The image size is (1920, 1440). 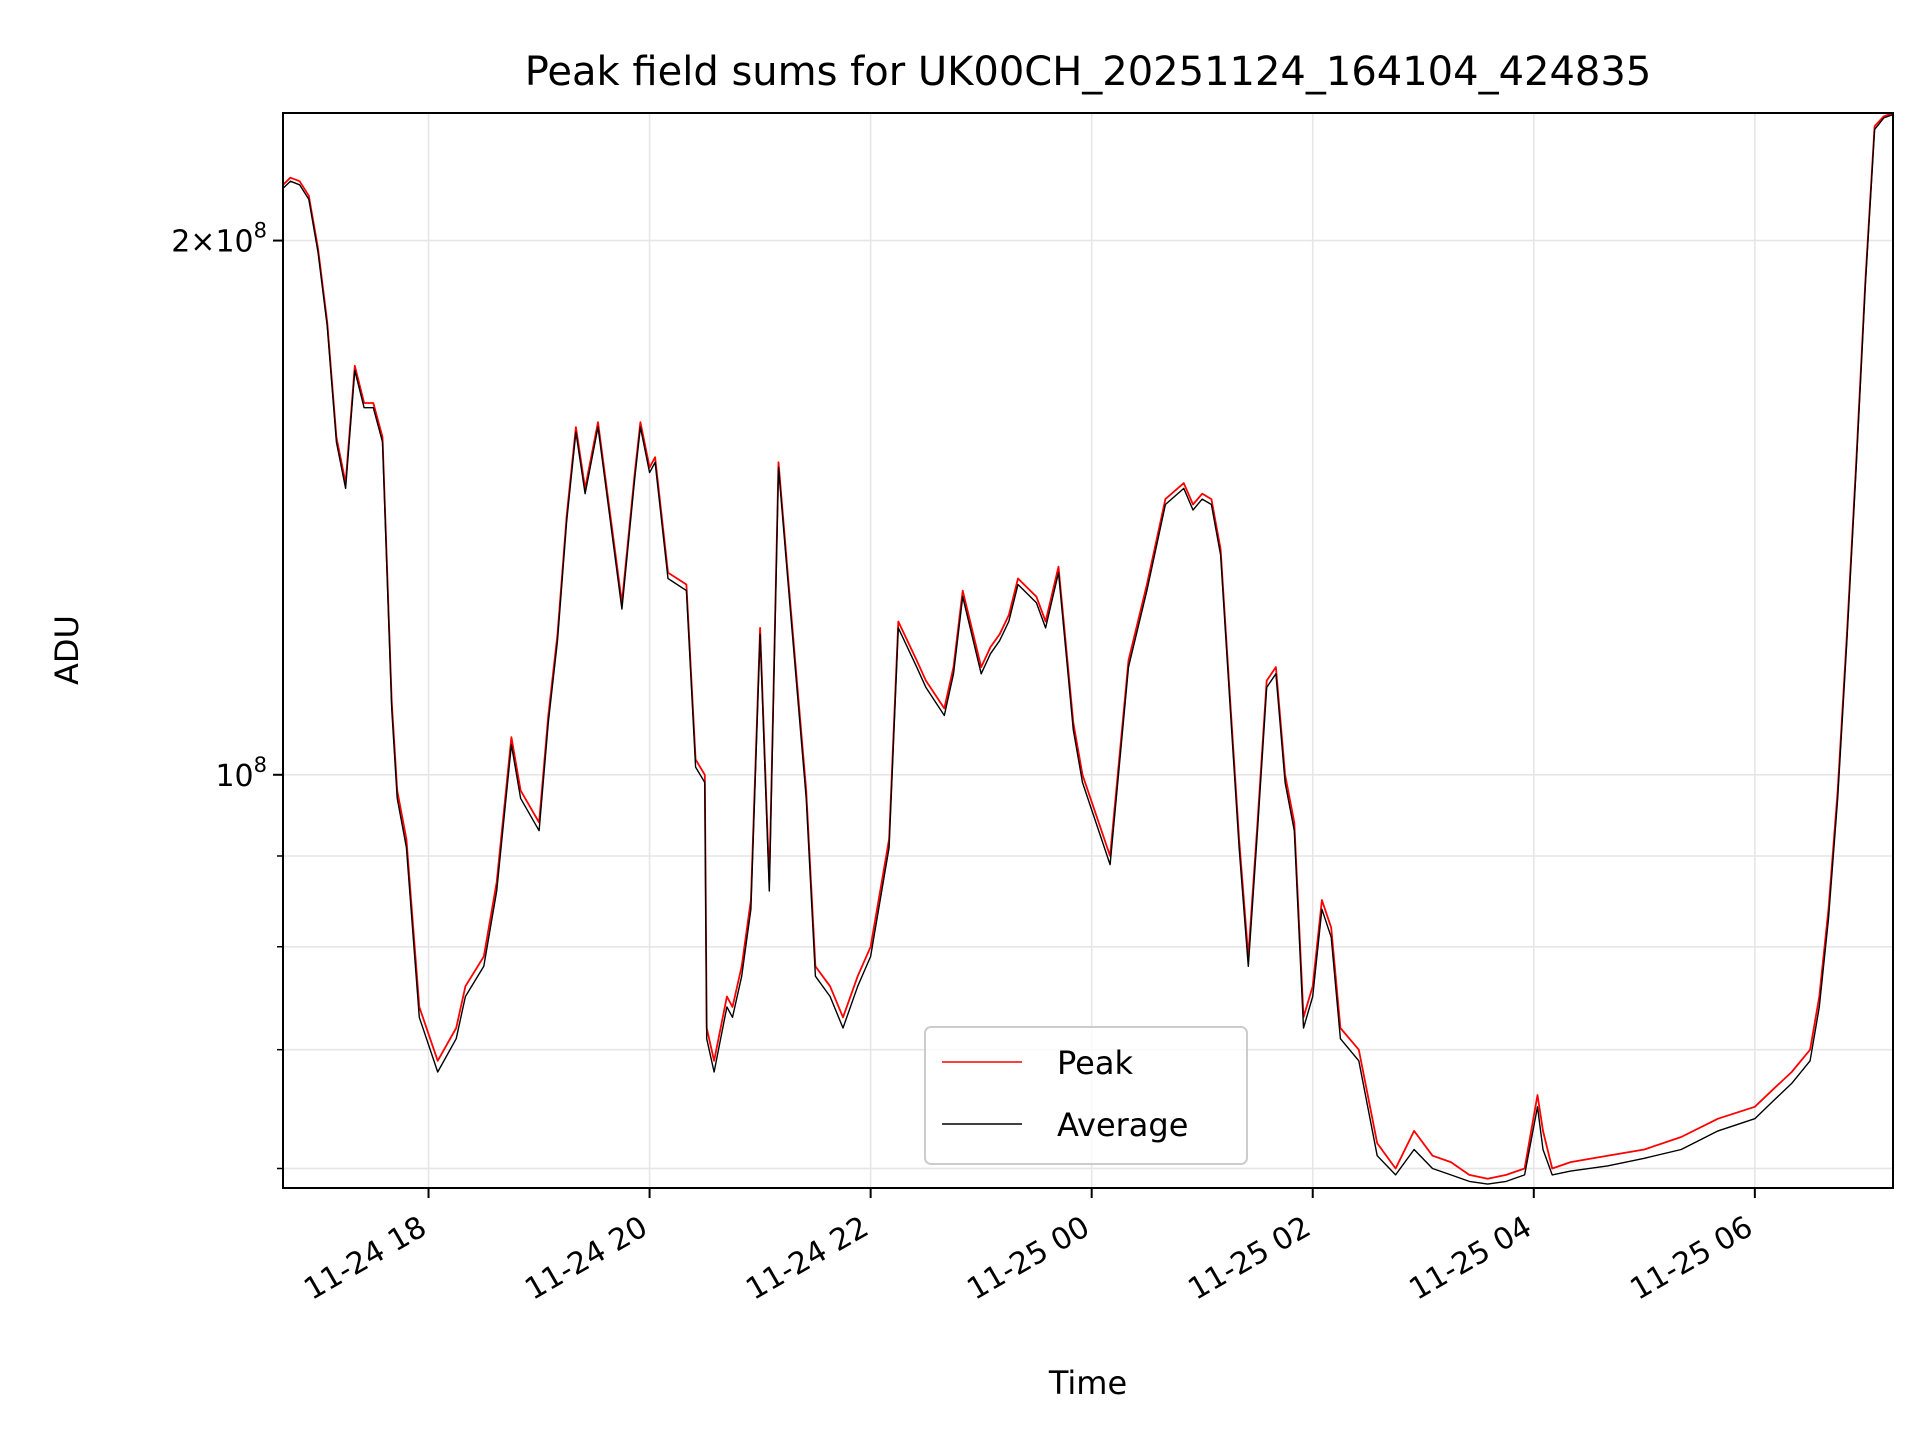 What do you see at coordinates (1086, 1095) in the screenshot?
I see `legend: Peak Average` at bounding box center [1086, 1095].